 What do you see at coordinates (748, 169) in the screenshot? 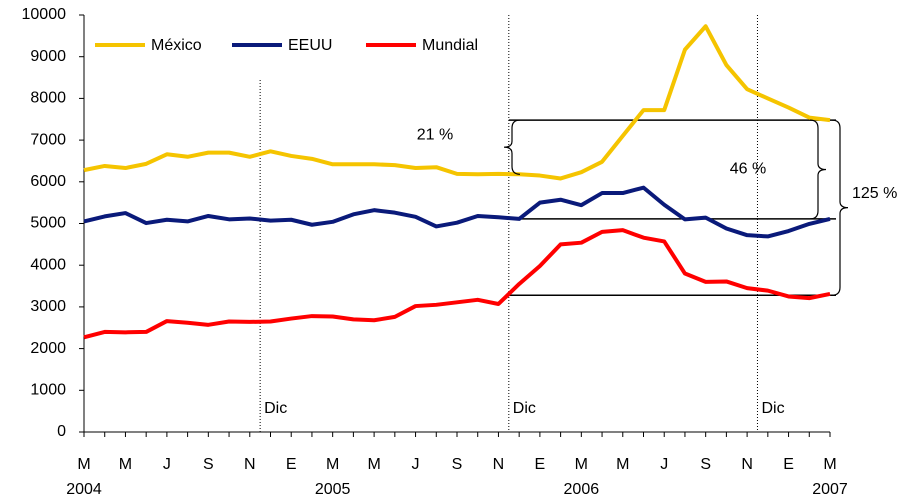
I see `bracket-label: 46 %` at bounding box center [748, 169].